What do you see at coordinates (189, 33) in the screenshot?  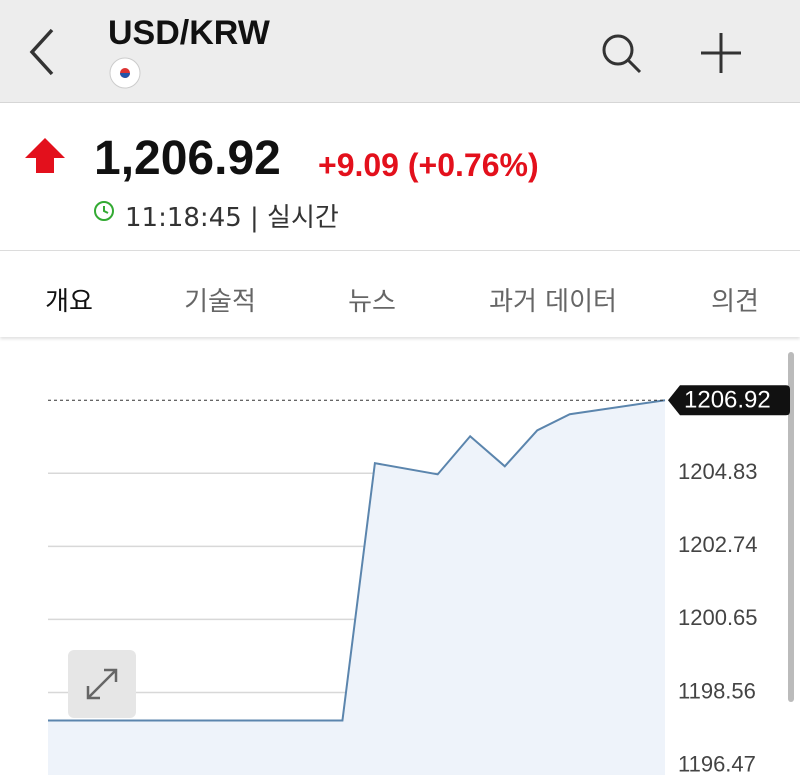 I see `title: USD/KRW` at bounding box center [189, 33].